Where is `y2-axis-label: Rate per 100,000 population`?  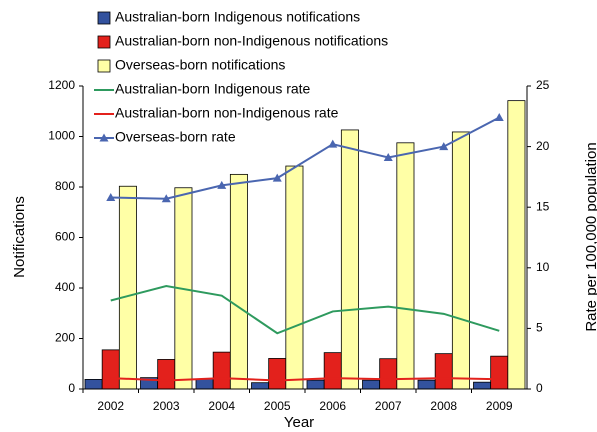 y2-axis-label: Rate per 100,000 population is located at coordinates (590, 236).